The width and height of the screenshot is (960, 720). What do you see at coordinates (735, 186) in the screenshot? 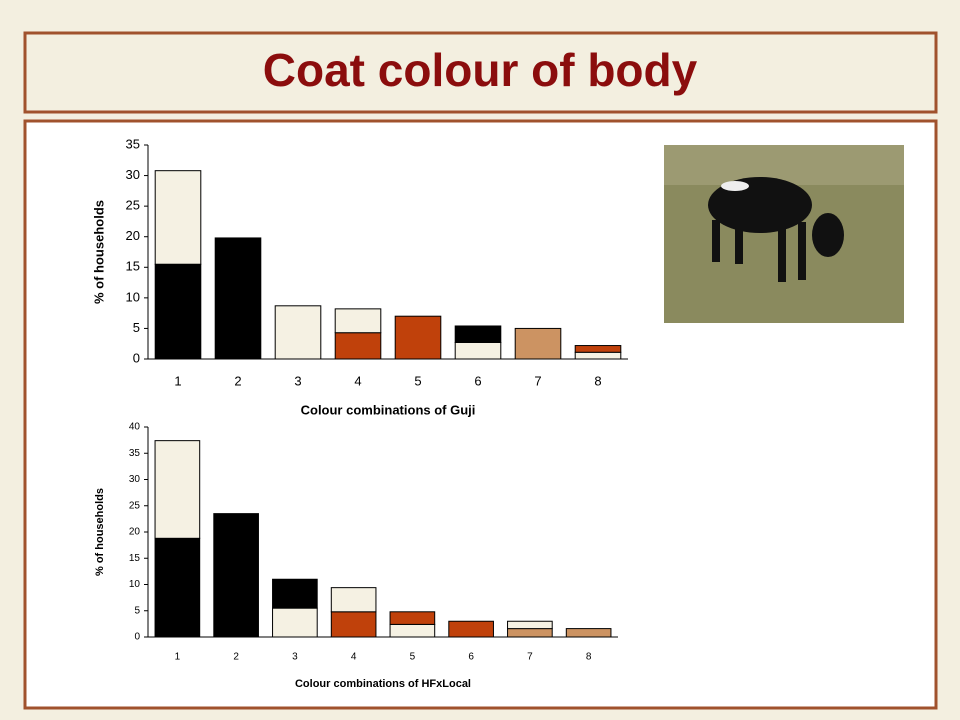
I see `photo-cow-patch` at bounding box center [735, 186].